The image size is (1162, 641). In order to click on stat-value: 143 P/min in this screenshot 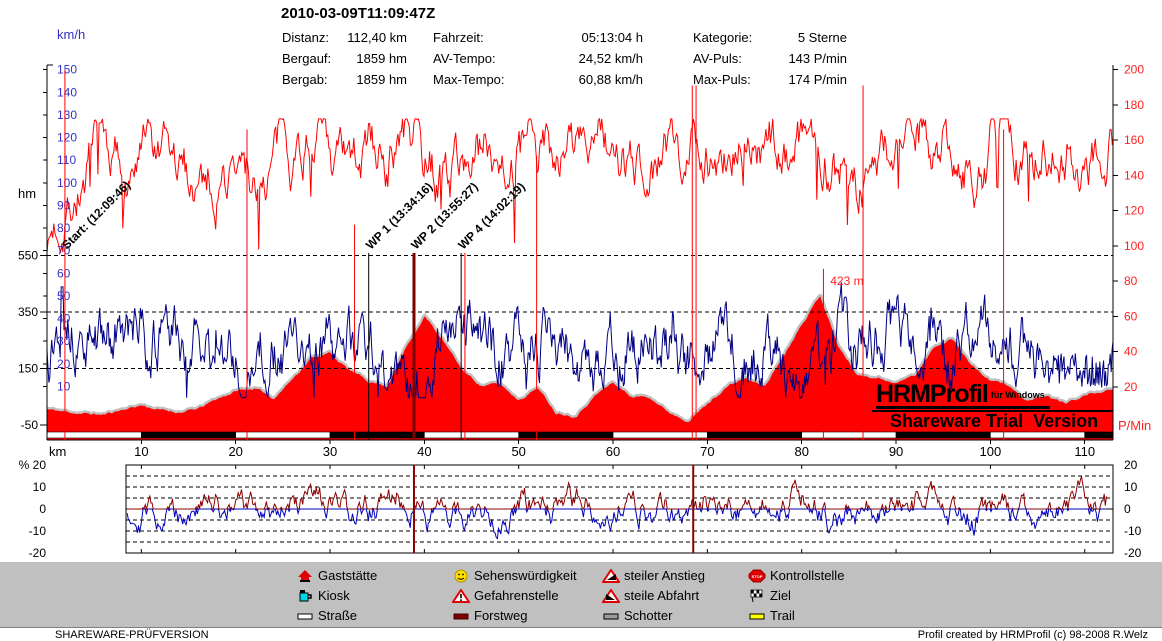, I will do `click(817, 58)`.